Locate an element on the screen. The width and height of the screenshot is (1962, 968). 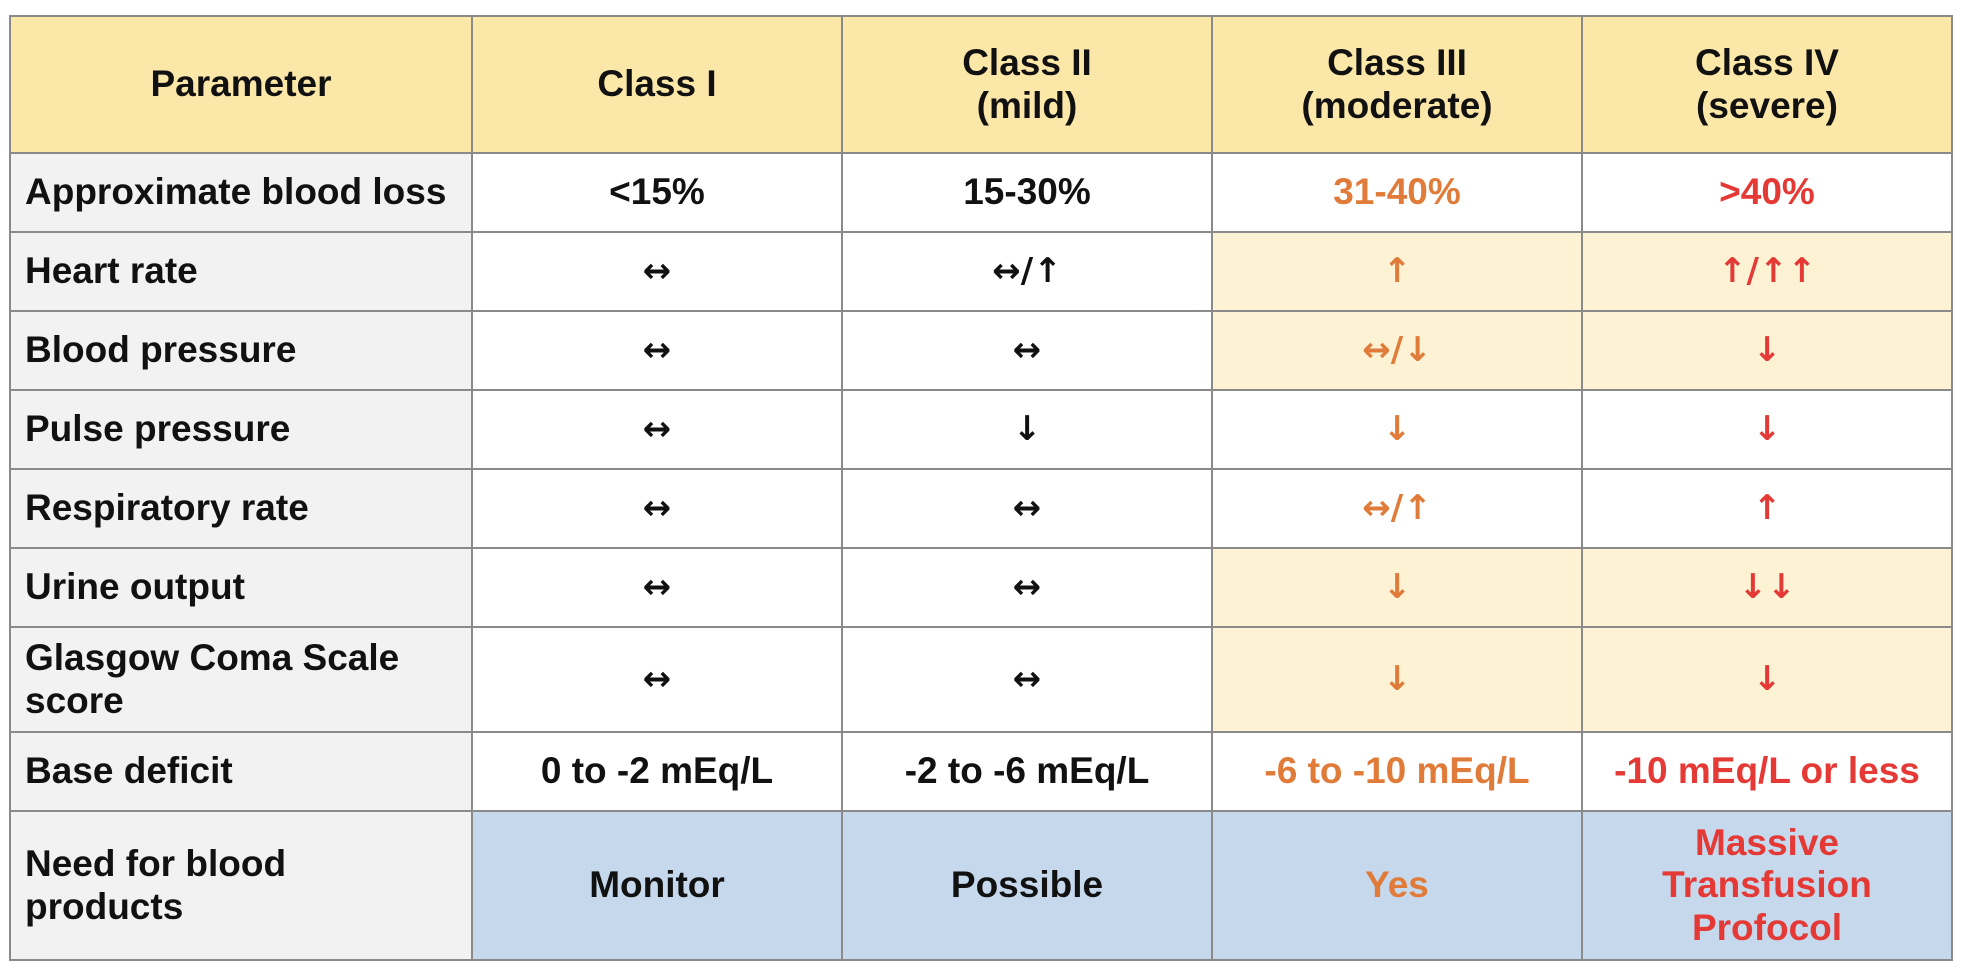
header-parameter: Parameter is located at coordinates (241, 84).